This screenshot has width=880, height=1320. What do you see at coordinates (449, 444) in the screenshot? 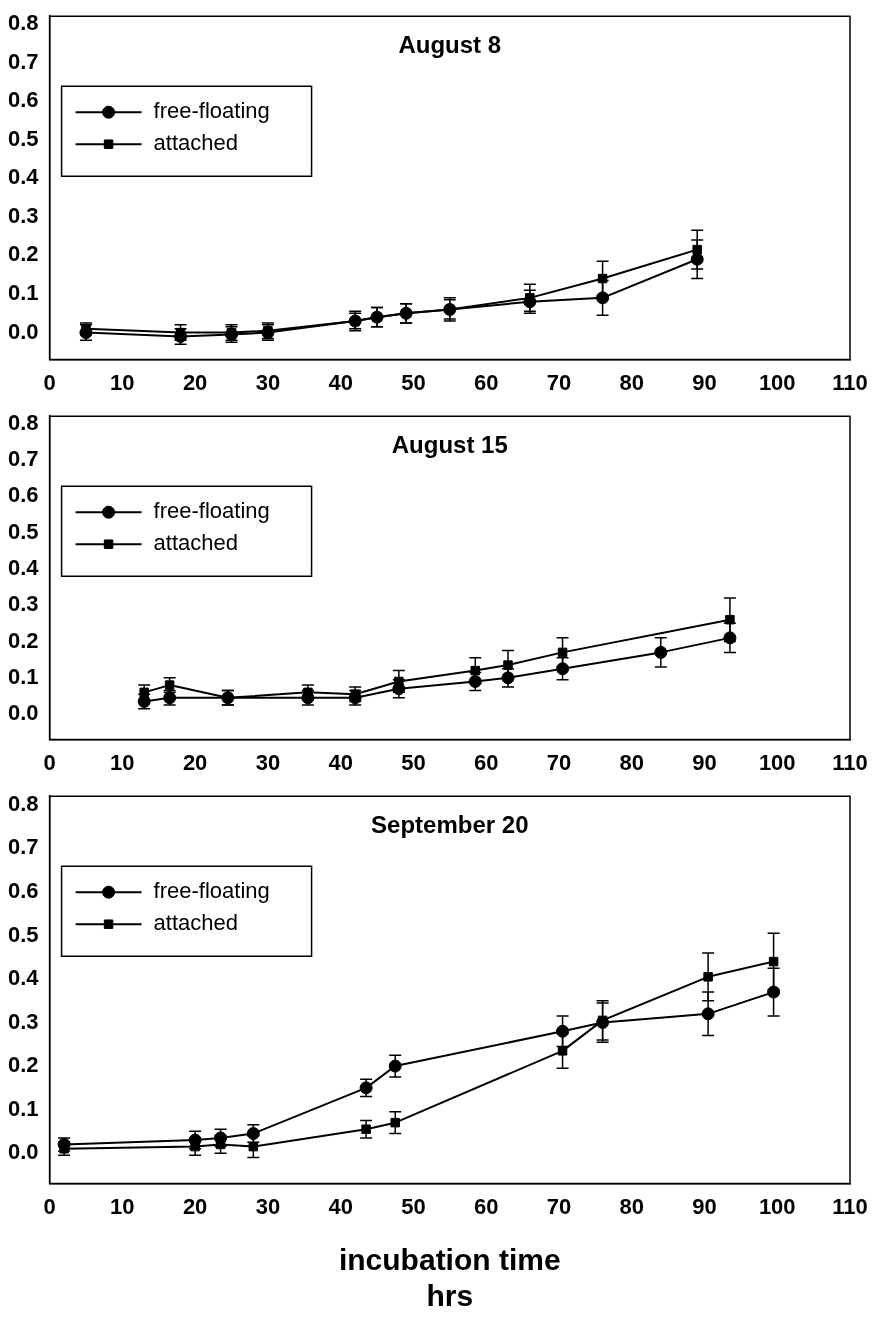
I see `text: August 15` at bounding box center [449, 444].